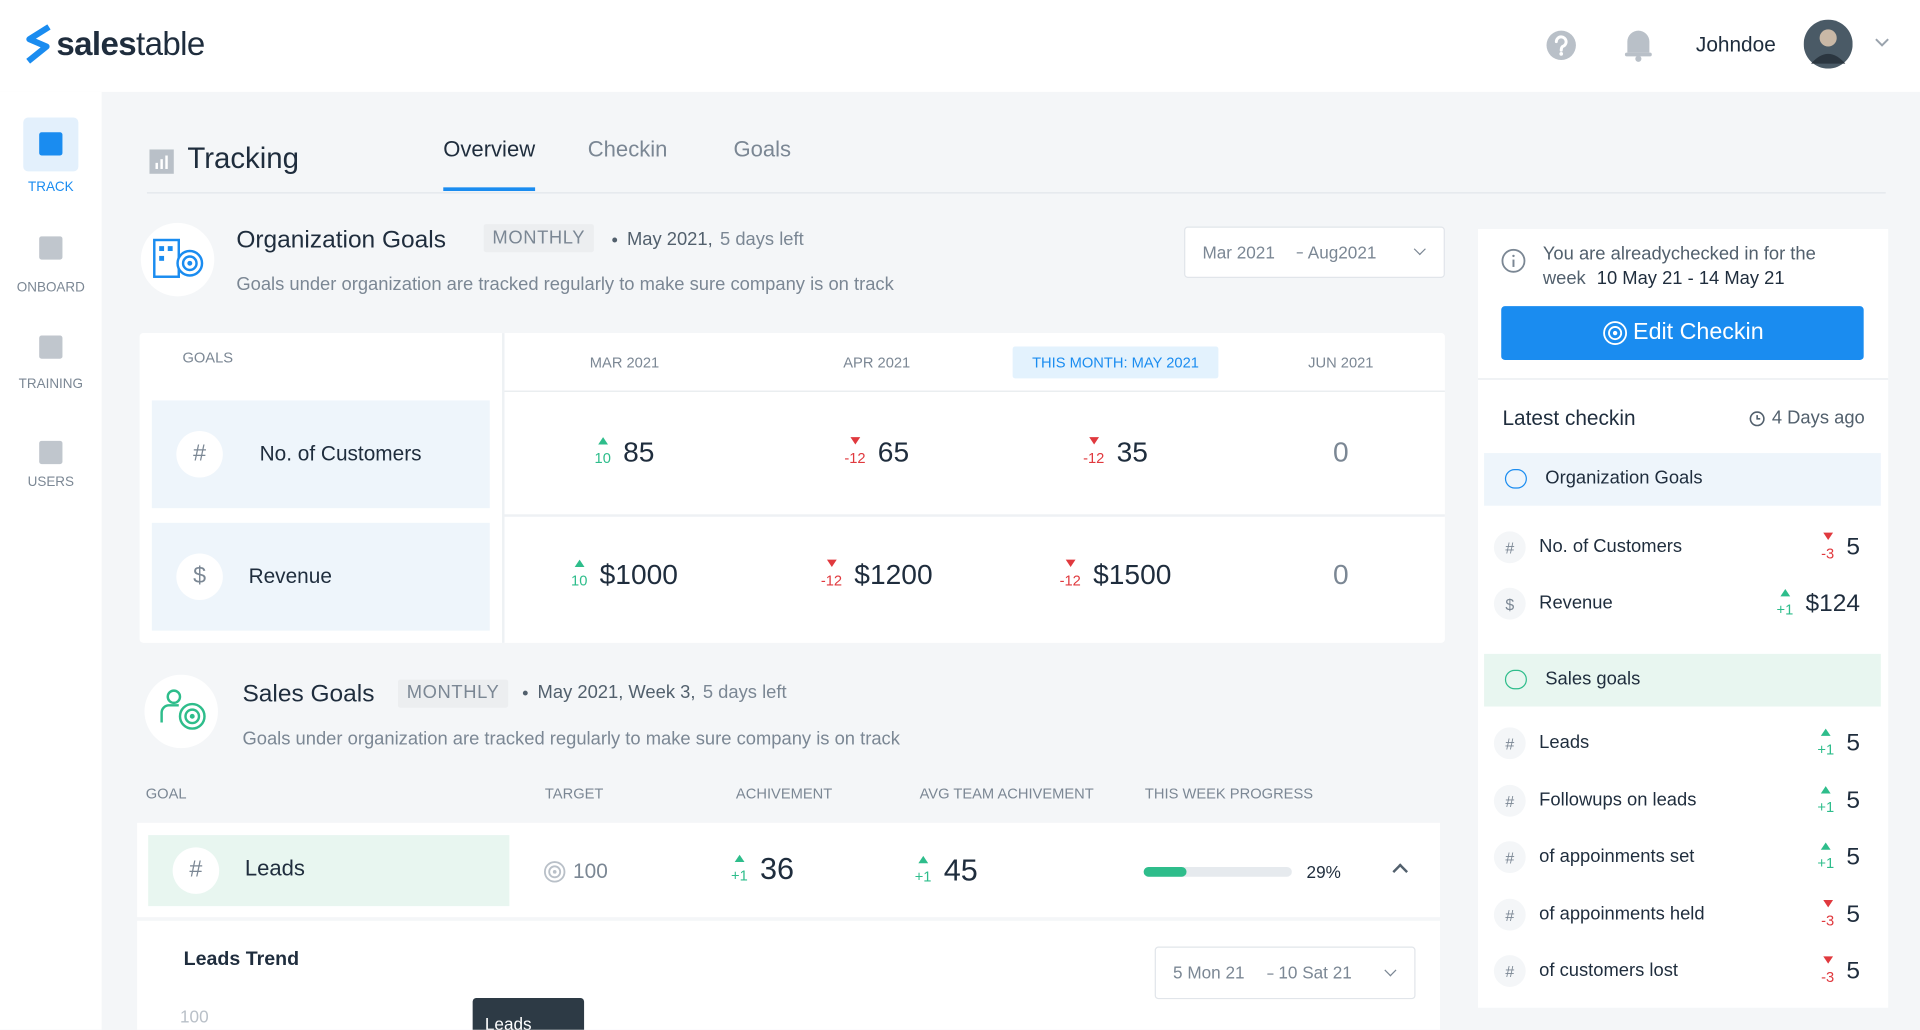 The width and height of the screenshot is (1920, 1030). Describe the element at coordinates (1006, 793) in the screenshot. I see `column-header: AVG TEAM ACHIVEMENT` at that location.